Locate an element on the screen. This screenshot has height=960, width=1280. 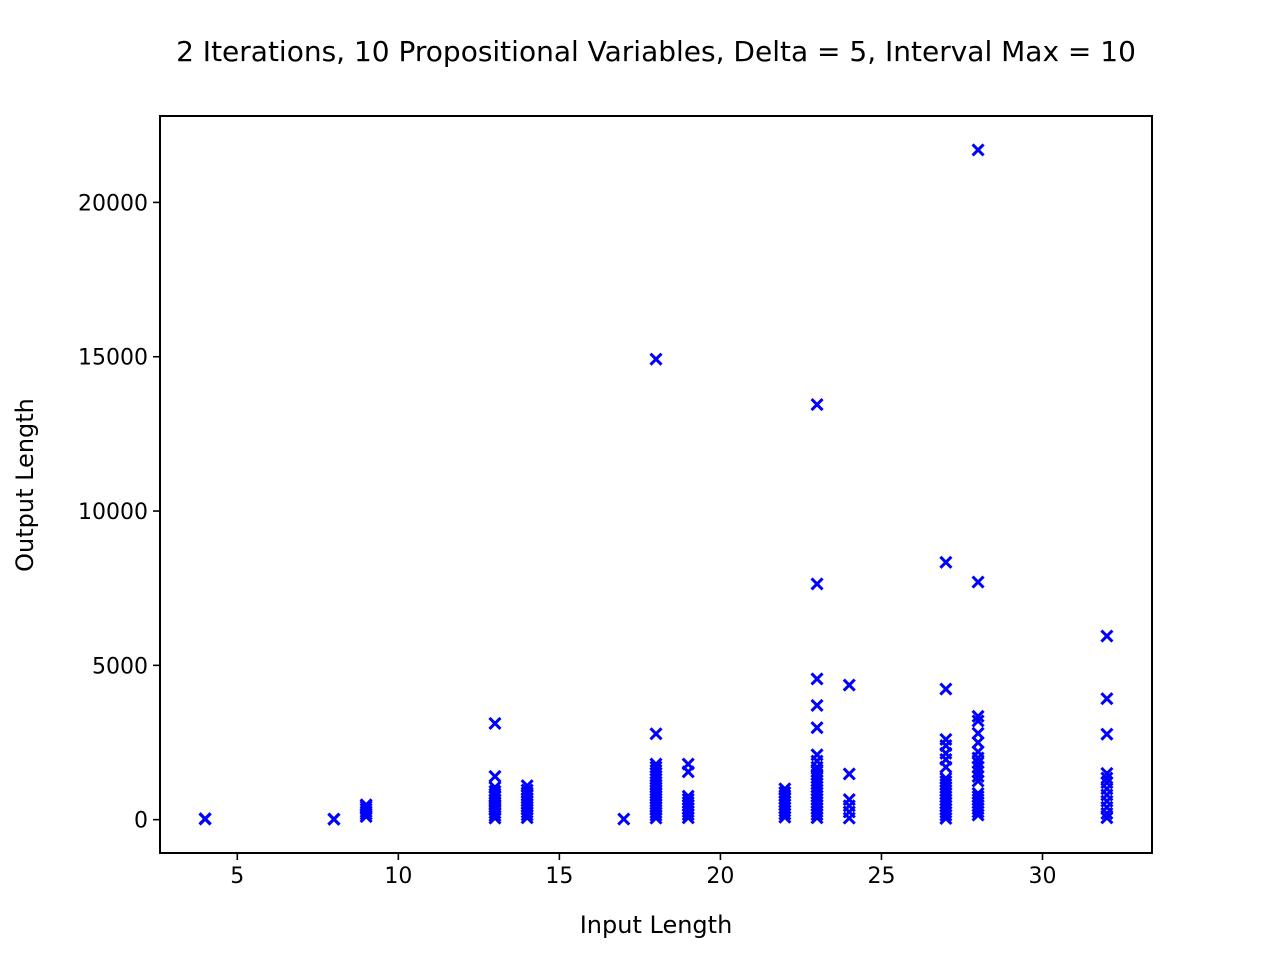
x-tick-label: 15 is located at coordinates (559, 876).